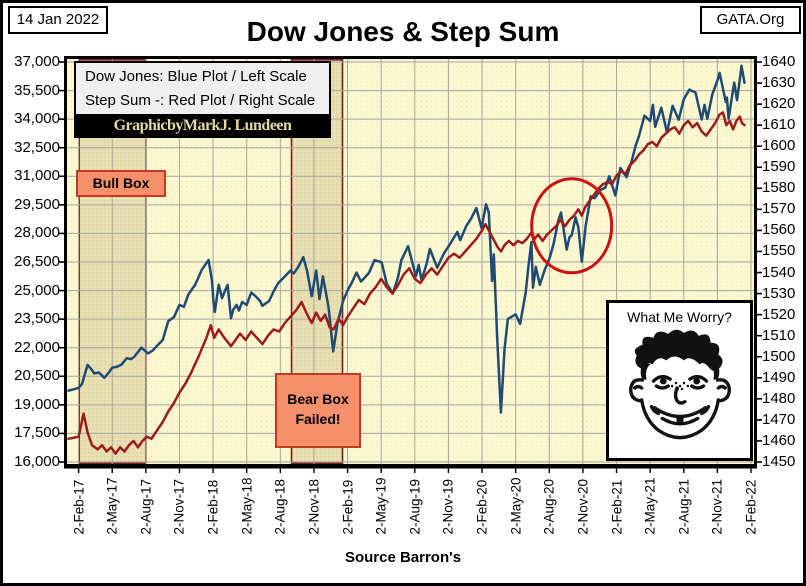  What do you see at coordinates (779, 293) in the screenshot?
I see `right-axis-tick-label: 1530` at bounding box center [779, 293].